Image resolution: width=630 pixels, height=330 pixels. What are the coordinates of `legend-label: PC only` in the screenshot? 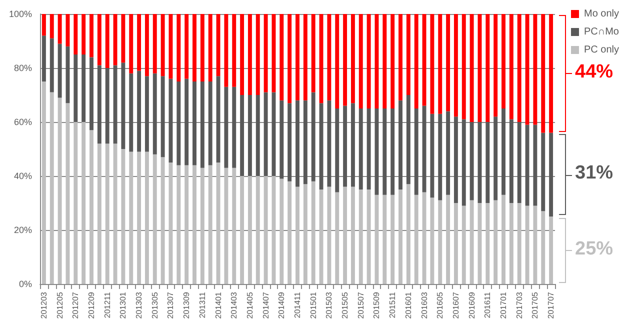 It's located at (601, 50).